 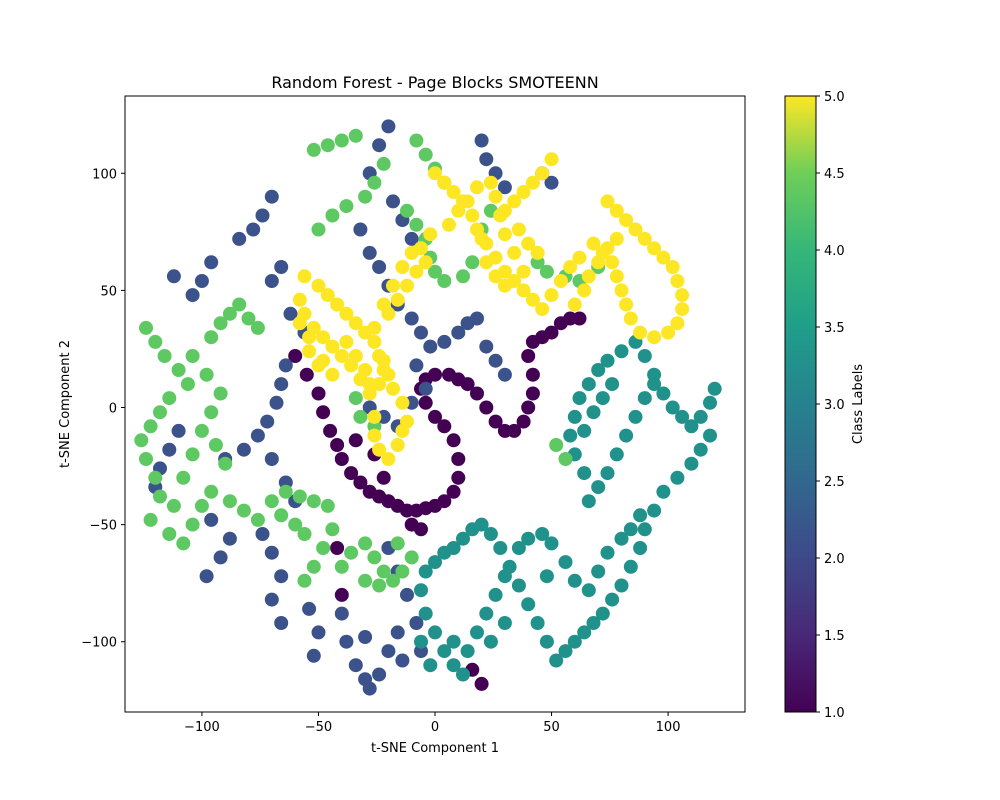 I want to click on x-tick-label: −100, so click(x=202, y=727).